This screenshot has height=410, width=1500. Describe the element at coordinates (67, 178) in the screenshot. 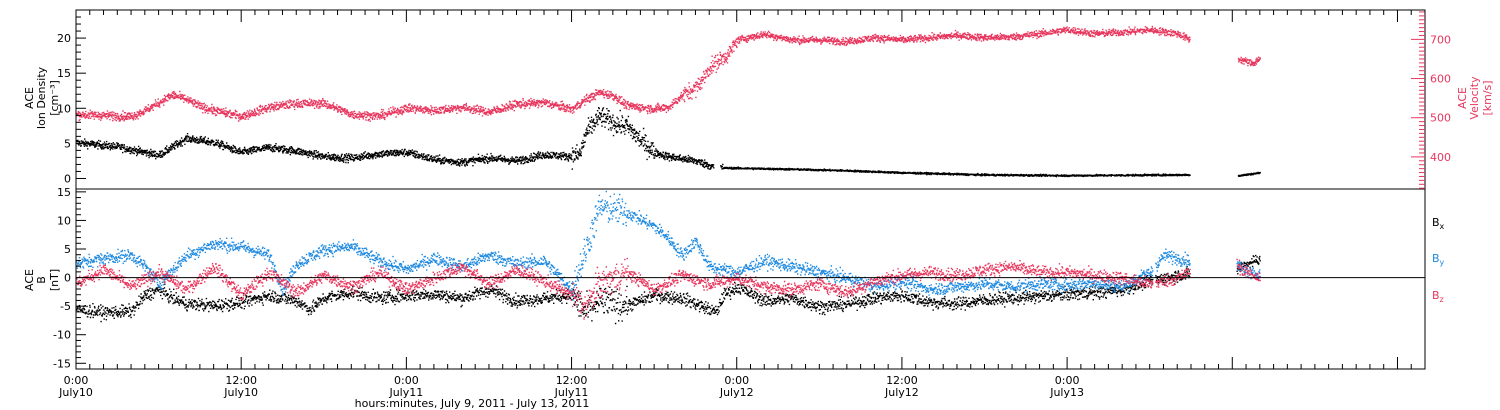

I see `density-tick-label: 0` at that location.